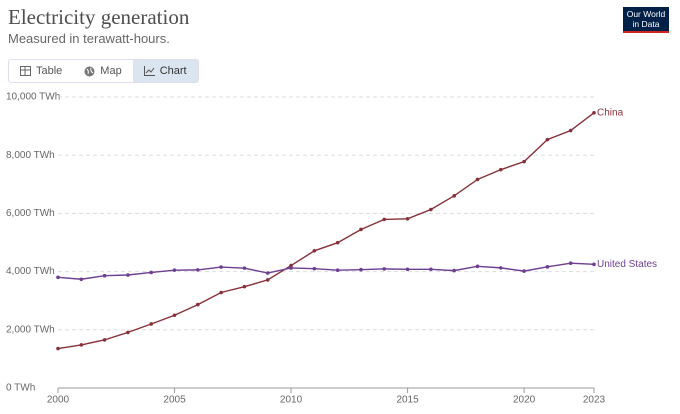  Describe the element at coordinates (30, 271) in the screenshot. I see `y-tick-label: 4,000 TWh` at that location.